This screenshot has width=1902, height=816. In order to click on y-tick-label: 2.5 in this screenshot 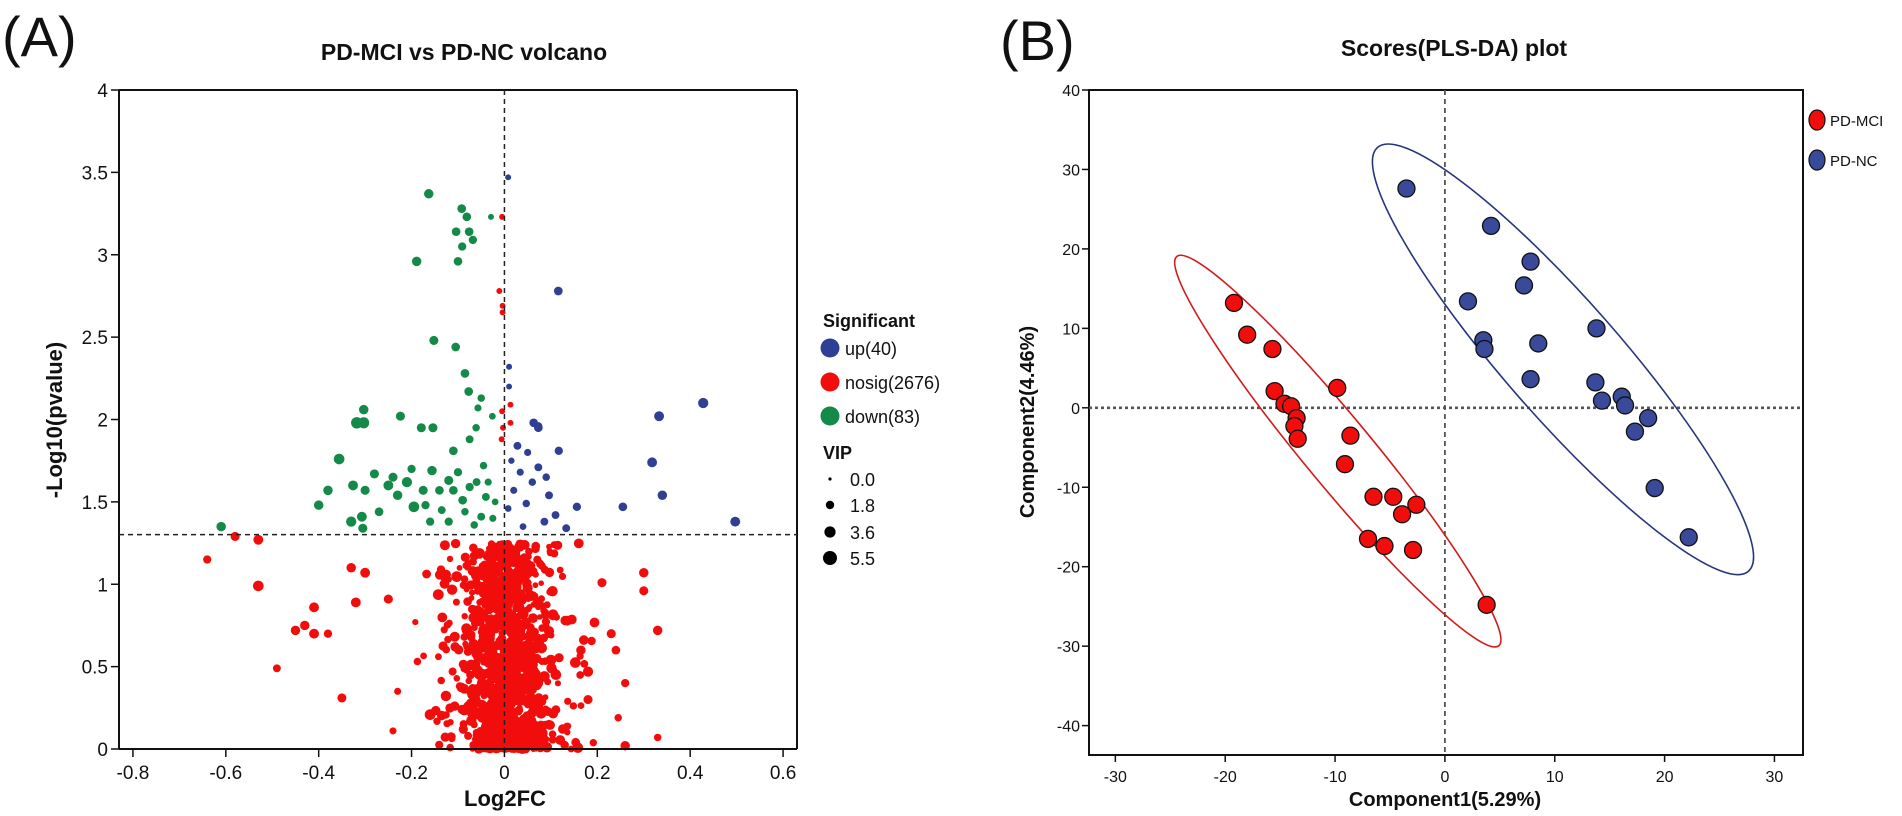, I will do `click(95, 338)`.